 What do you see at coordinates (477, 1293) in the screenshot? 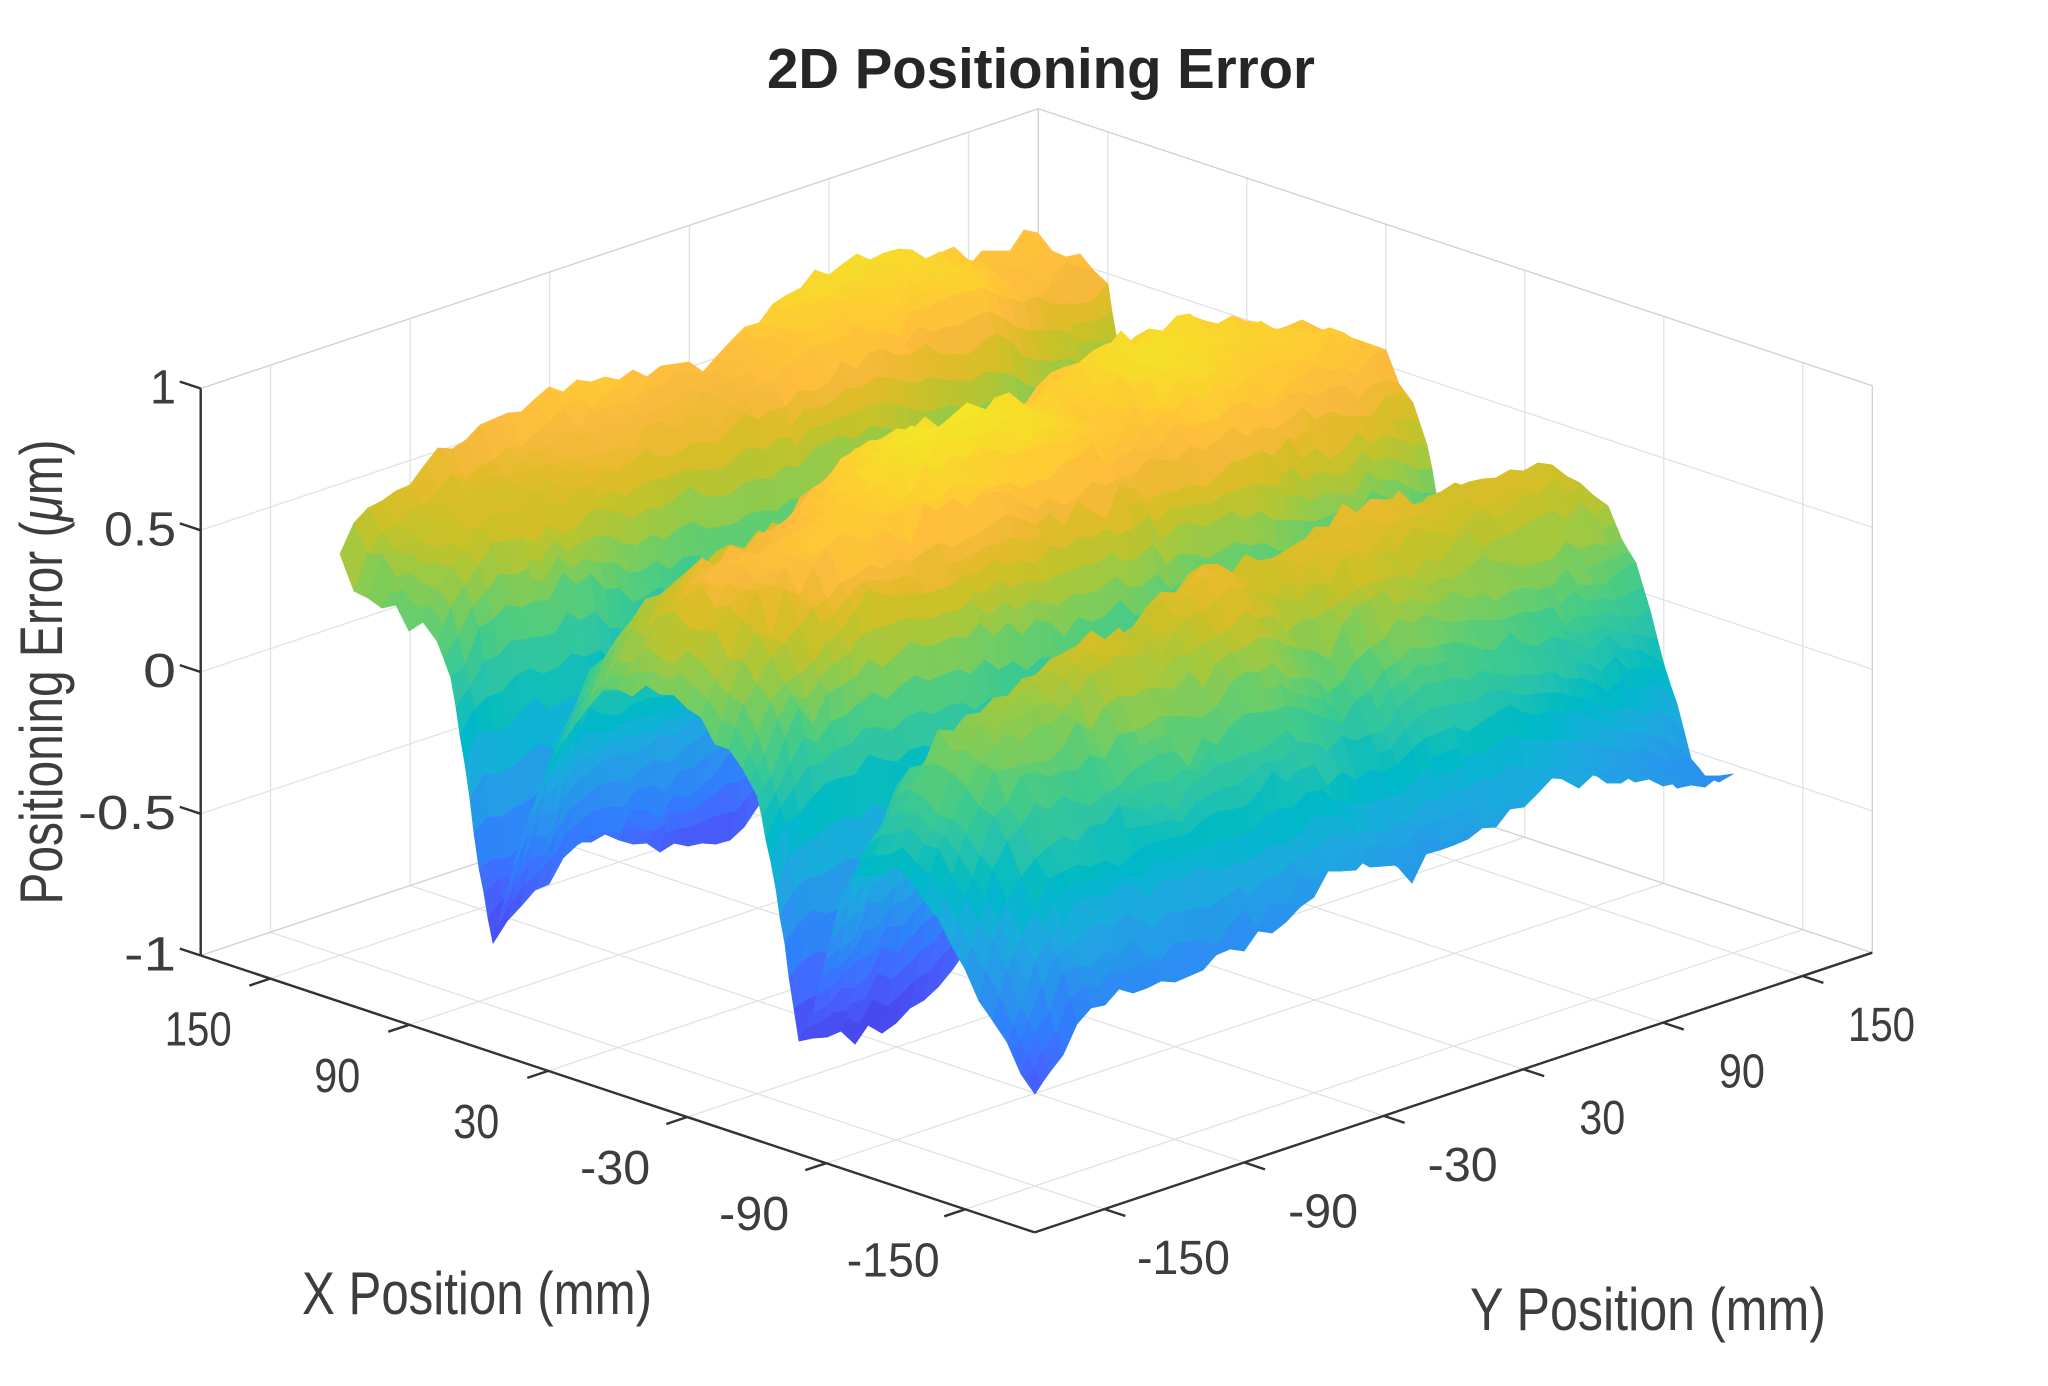
I see `svg-text: X Position (mm)` at bounding box center [477, 1293].